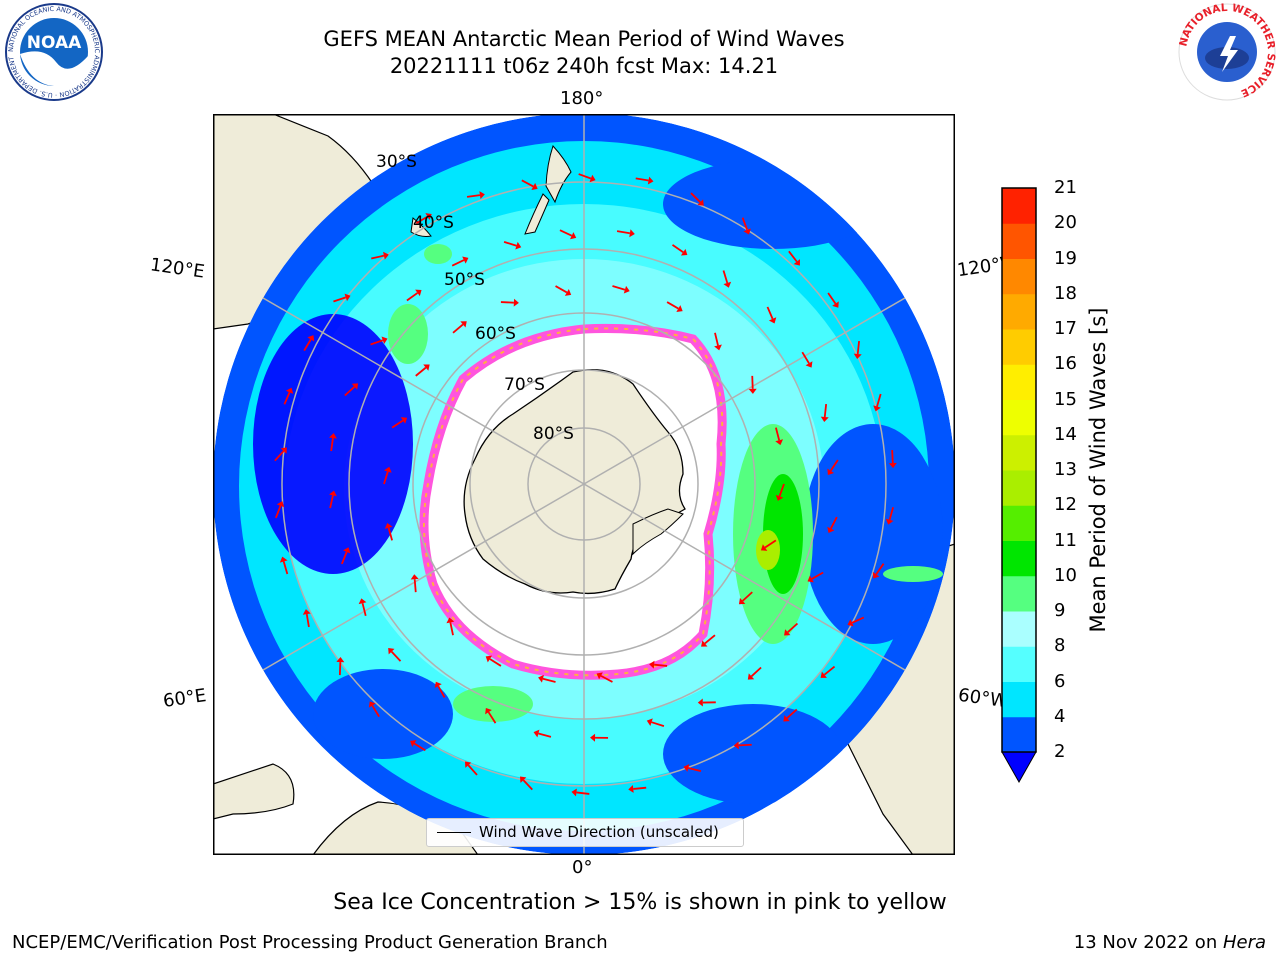  I want to click on lon-label-180: 180°, so click(582, 98).